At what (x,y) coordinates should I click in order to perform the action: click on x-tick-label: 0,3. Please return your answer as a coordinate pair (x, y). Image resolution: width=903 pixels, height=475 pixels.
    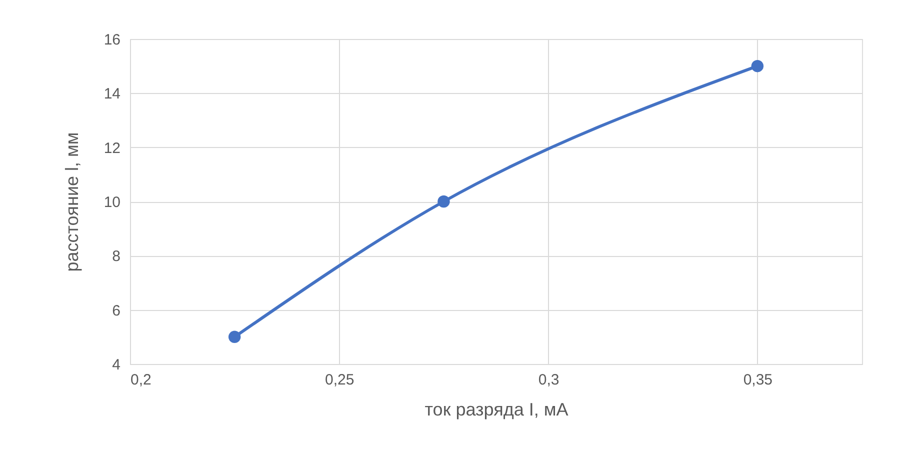
    Looking at the image, I should click on (549, 380).